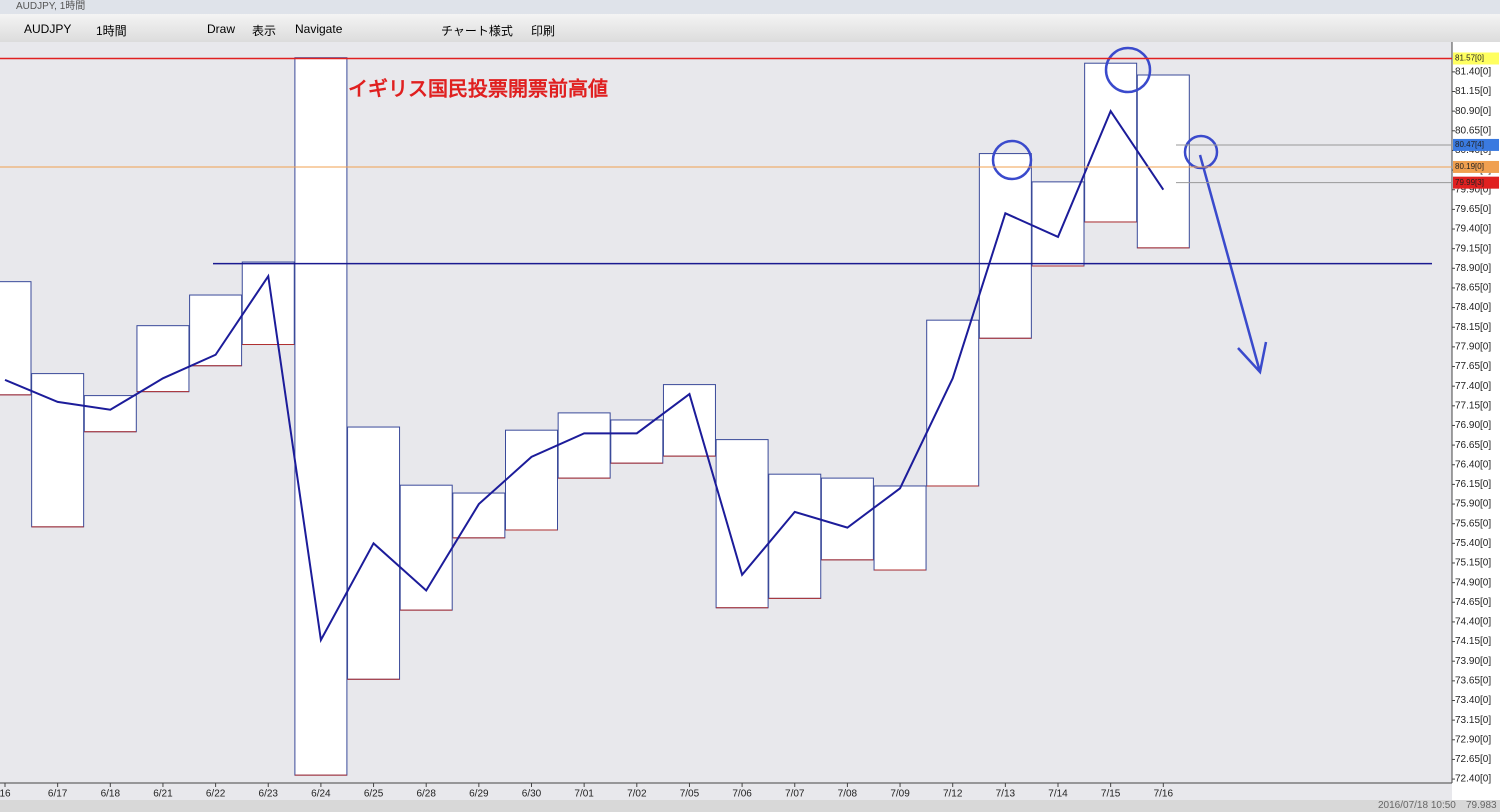  I want to click on x-tick-label: 6/28, so click(426, 794).